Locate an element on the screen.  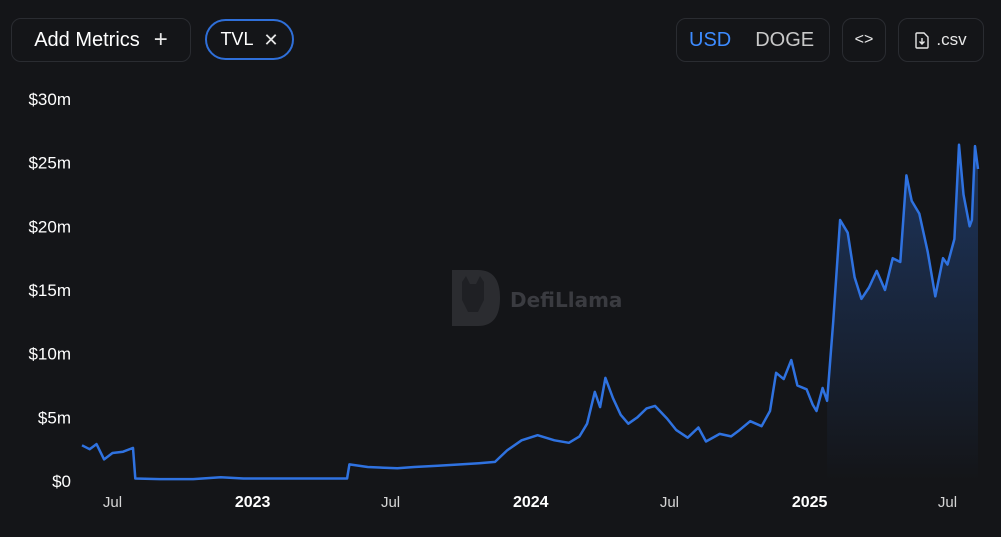
file-download-icon is located at coordinates (922, 40).